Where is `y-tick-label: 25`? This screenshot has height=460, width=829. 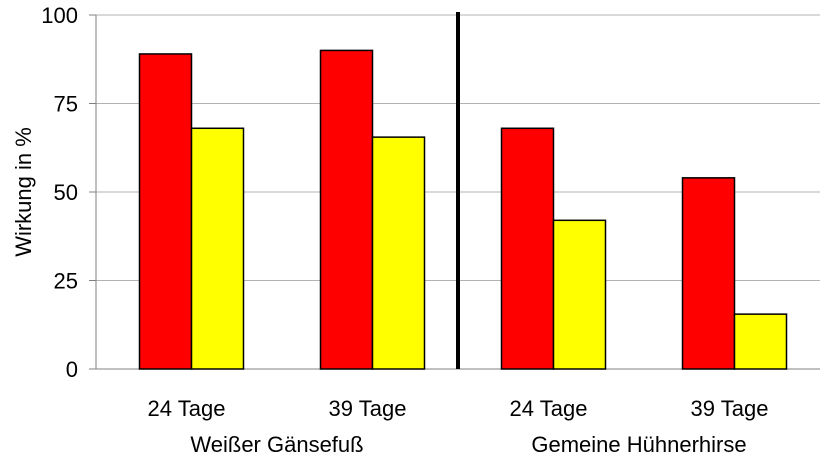 y-tick-label: 25 is located at coordinates (66, 281).